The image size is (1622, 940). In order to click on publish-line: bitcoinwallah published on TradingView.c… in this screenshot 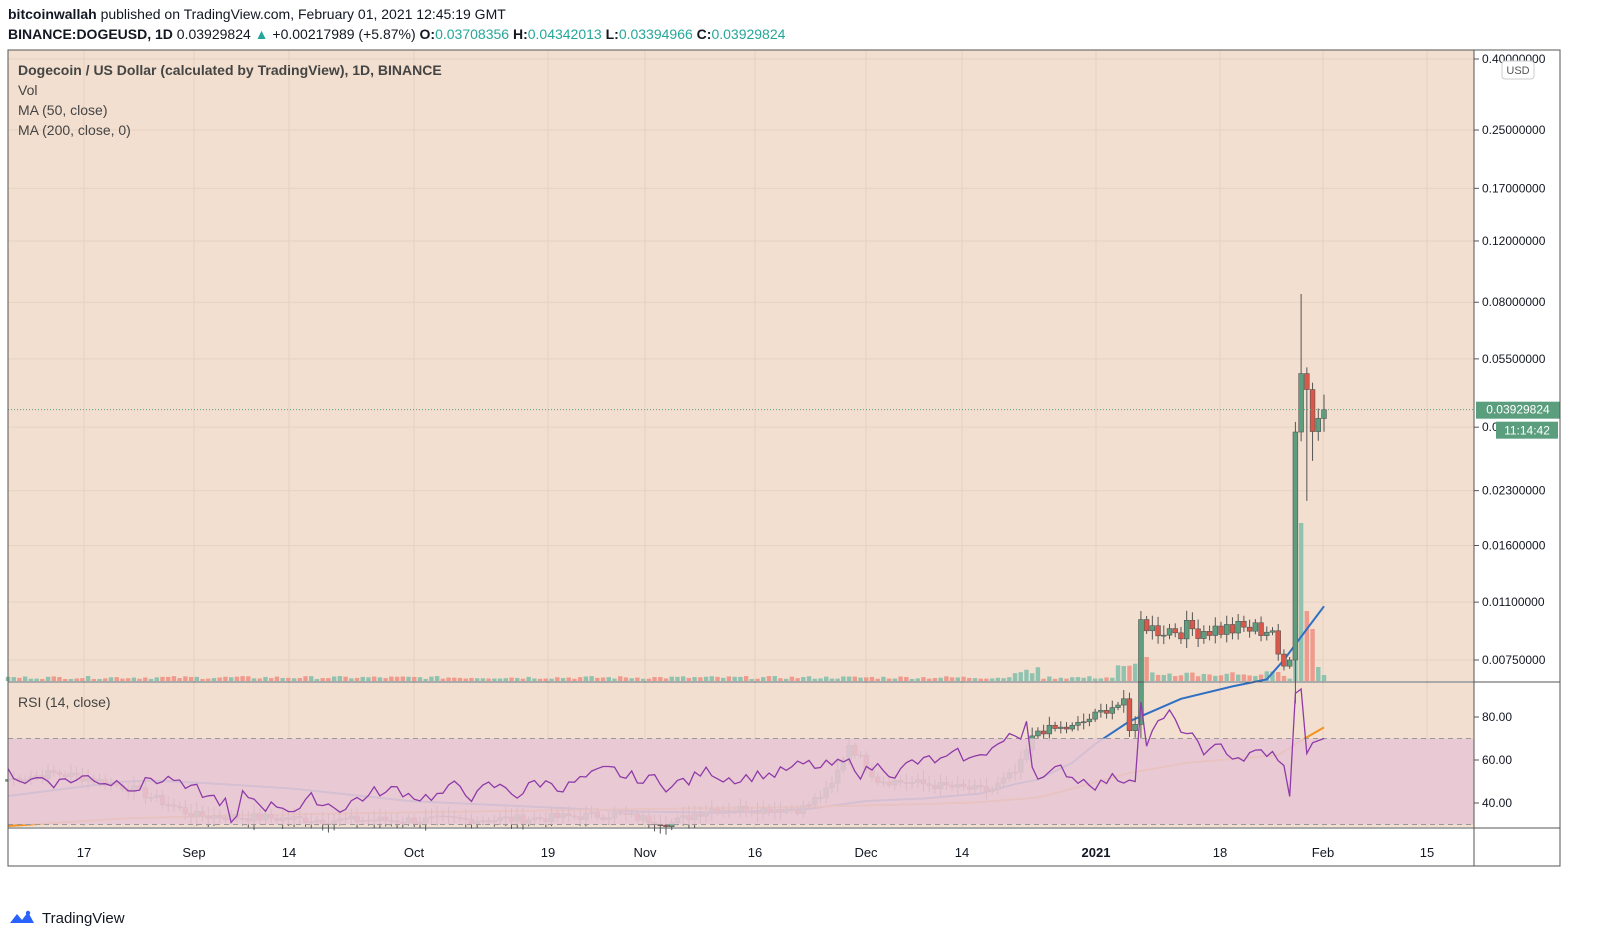, I will do `click(808, 14)`.